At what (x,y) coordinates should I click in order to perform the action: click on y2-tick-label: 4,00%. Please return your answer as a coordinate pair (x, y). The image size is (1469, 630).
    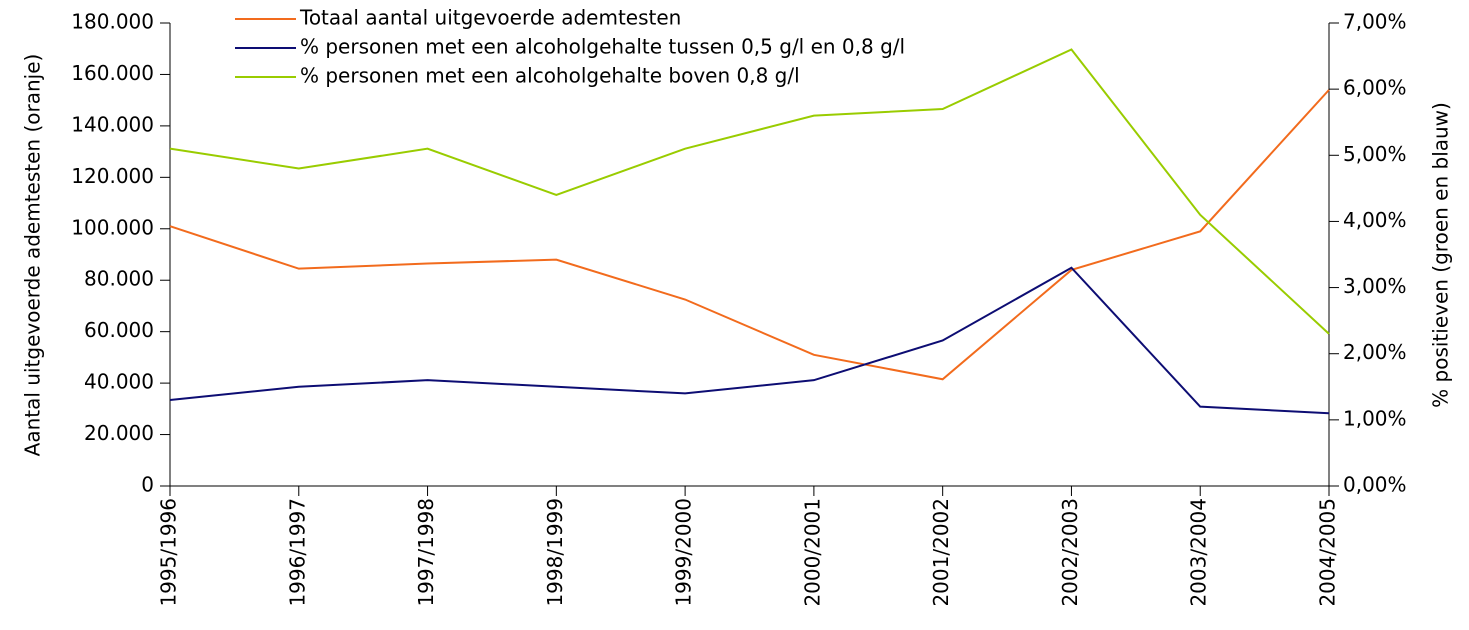
    Looking at the image, I should click on (1375, 220).